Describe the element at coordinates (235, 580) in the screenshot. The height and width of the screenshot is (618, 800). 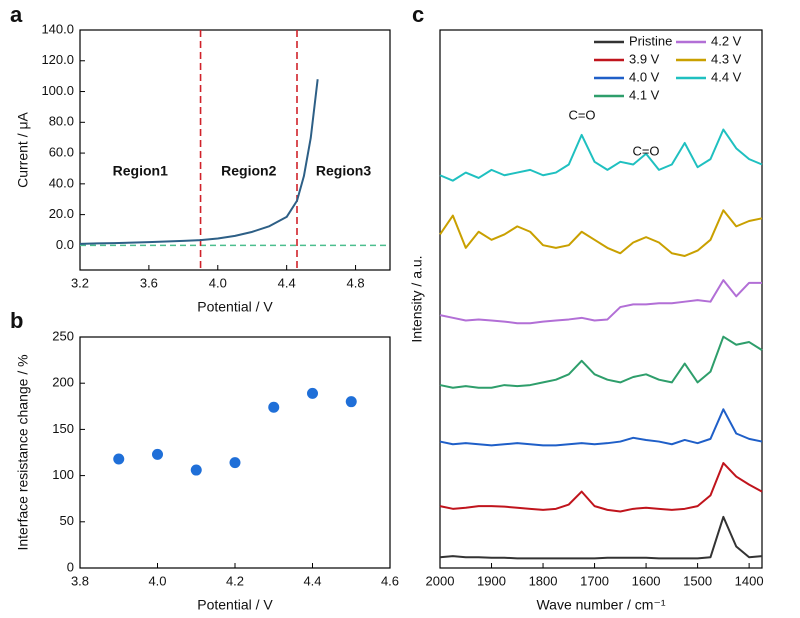
I see `x-tick-label: 4.2` at that location.